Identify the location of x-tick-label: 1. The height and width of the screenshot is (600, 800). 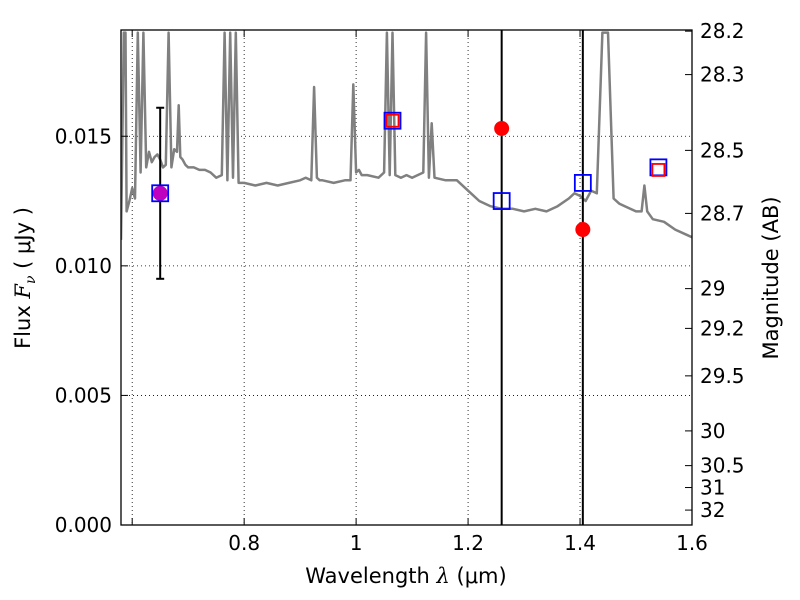
(356, 543).